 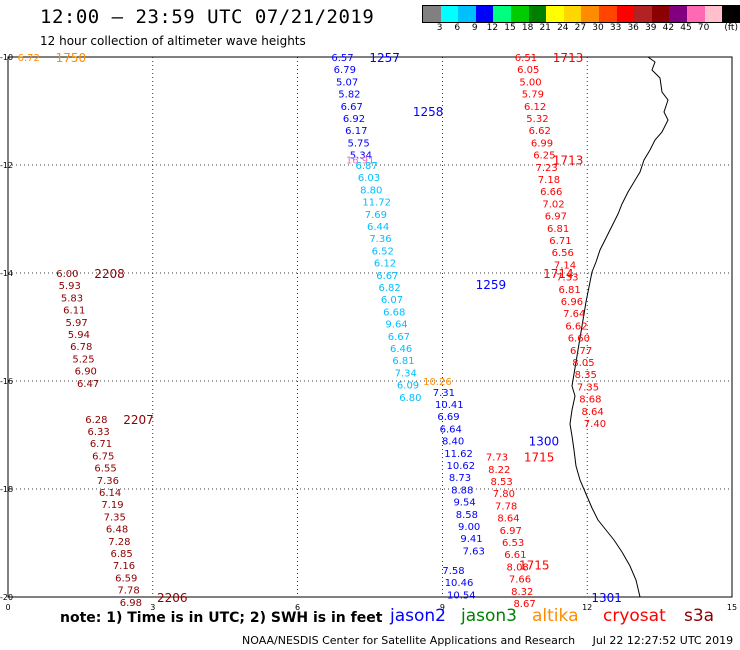 What do you see at coordinates (588, 387) in the screenshot?
I see `wave-height-value: 7.35` at bounding box center [588, 387].